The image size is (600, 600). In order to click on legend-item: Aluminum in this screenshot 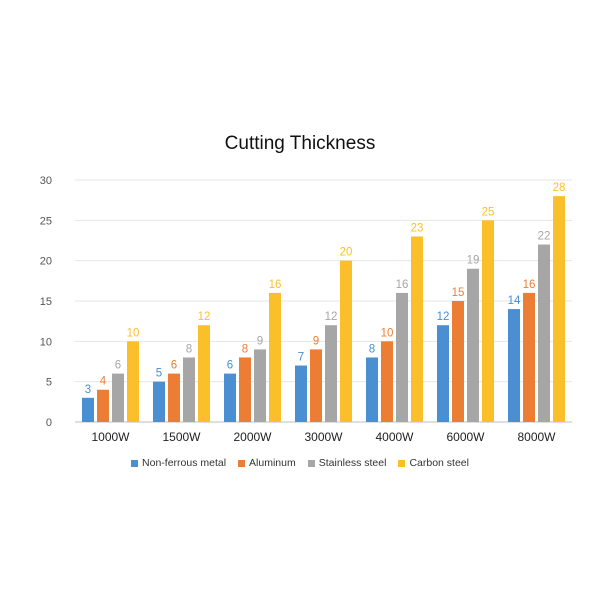, I will do `click(267, 463)`.